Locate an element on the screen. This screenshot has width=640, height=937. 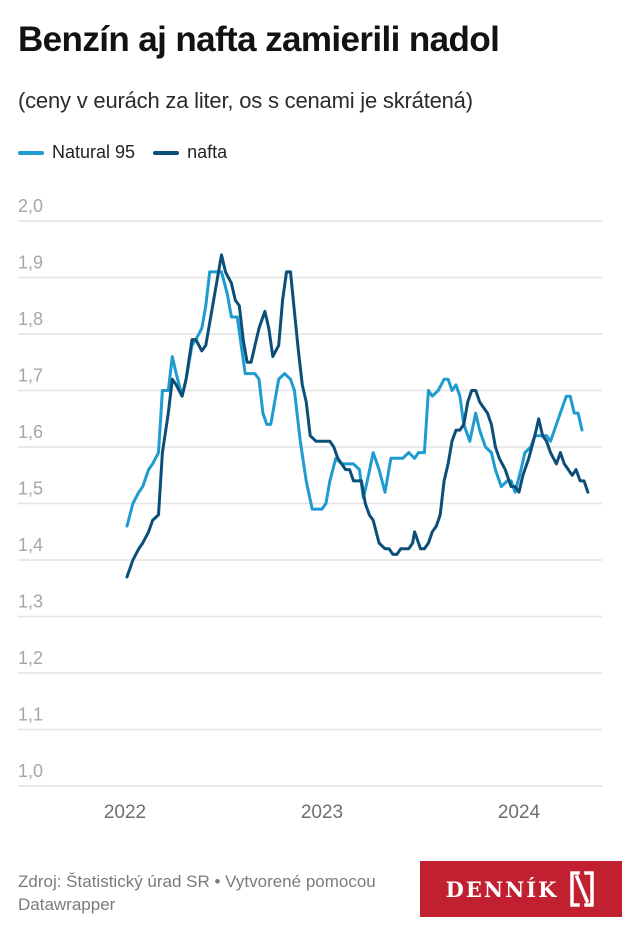
legend-swatch-nafta is located at coordinates (166, 152).